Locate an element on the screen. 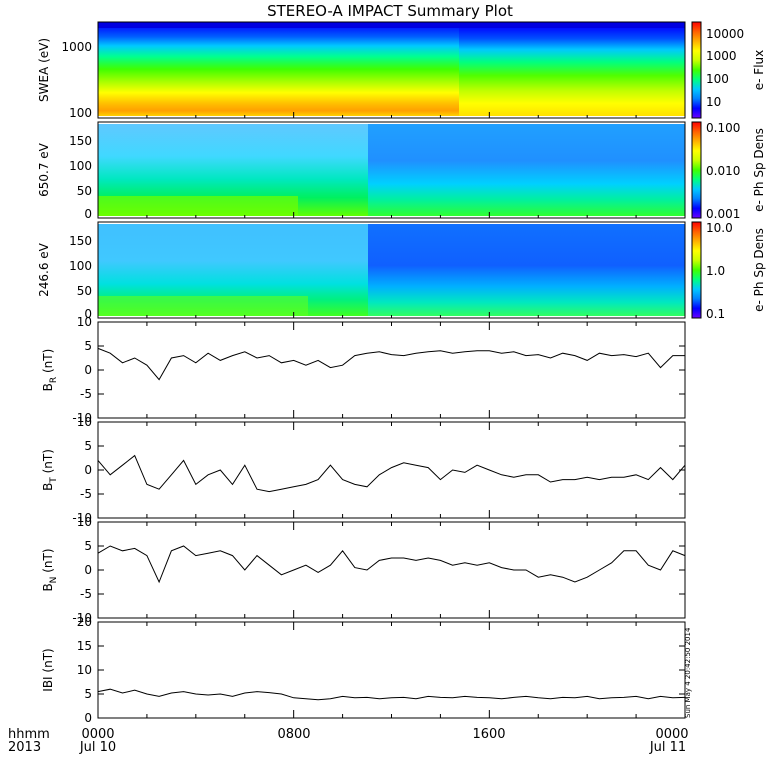 The width and height of the screenshot is (780, 780). swea-ytick-100: 100 is located at coordinates (80, 113).